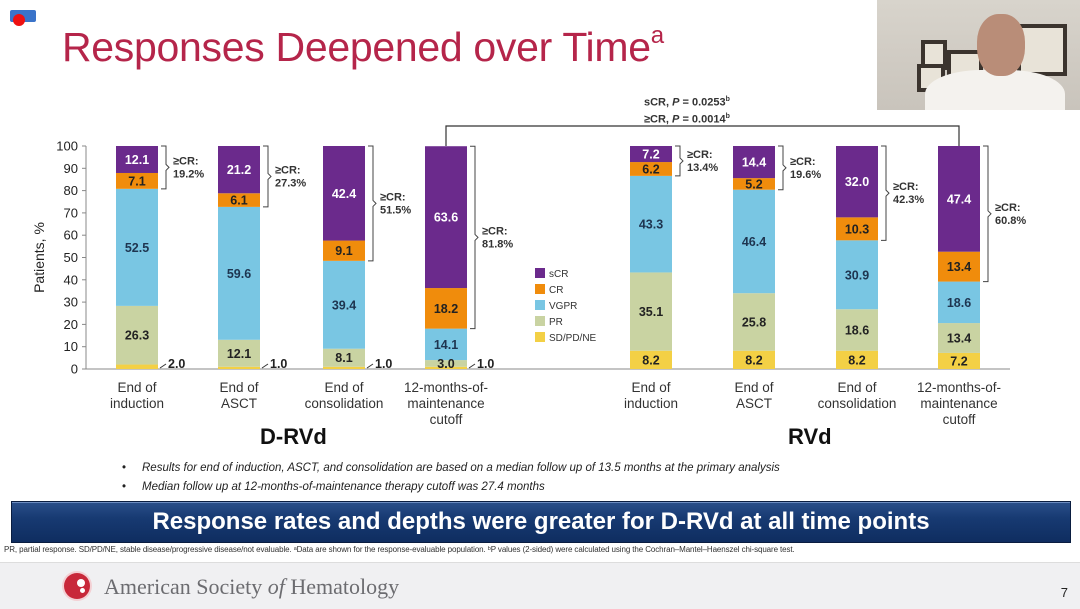 The width and height of the screenshot is (1080, 609). What do you see at coordinates (71, 212) in the screenshot?
I see `y-tick-label: 70` at bounding box center [71, 212].